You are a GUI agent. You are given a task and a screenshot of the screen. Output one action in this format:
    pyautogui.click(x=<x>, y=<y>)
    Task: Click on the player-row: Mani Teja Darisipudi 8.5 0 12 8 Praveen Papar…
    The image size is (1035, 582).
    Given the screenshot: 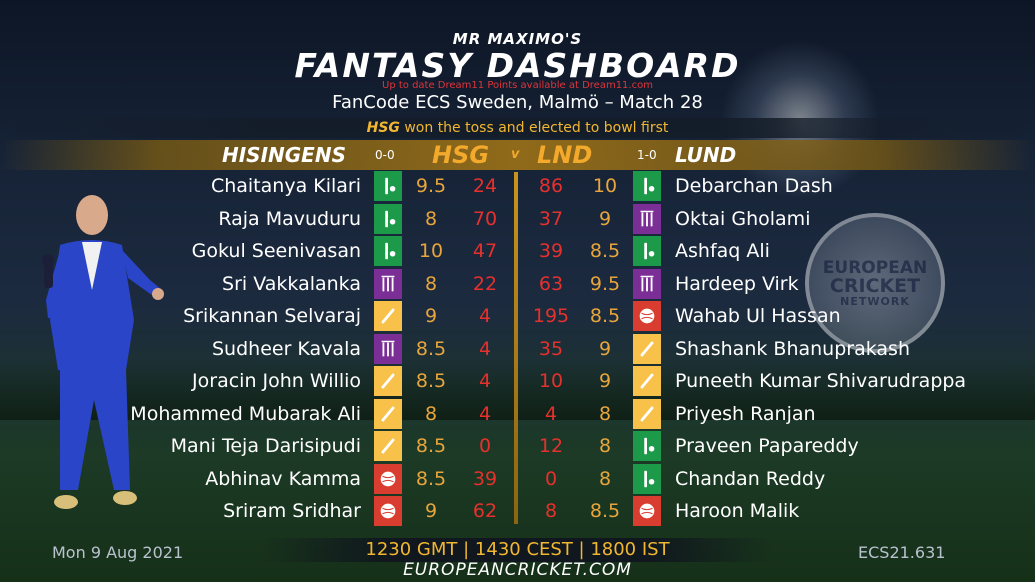 What is the action you would take?
    pyautogui.click(x=517, y=446)
    